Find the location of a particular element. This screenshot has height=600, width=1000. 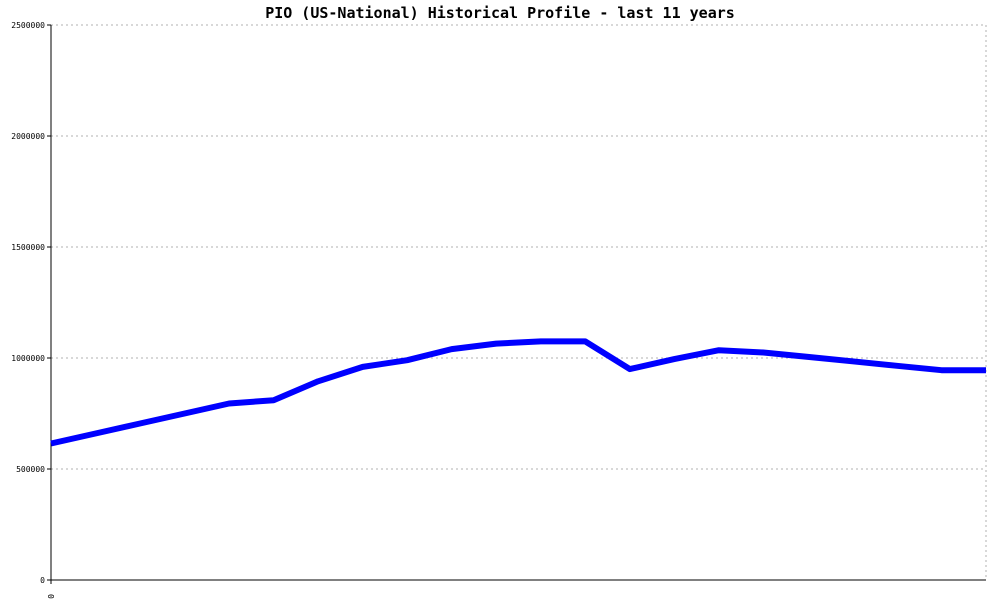

y-tick-label: 1500000 is located at coordinates (28, 247).